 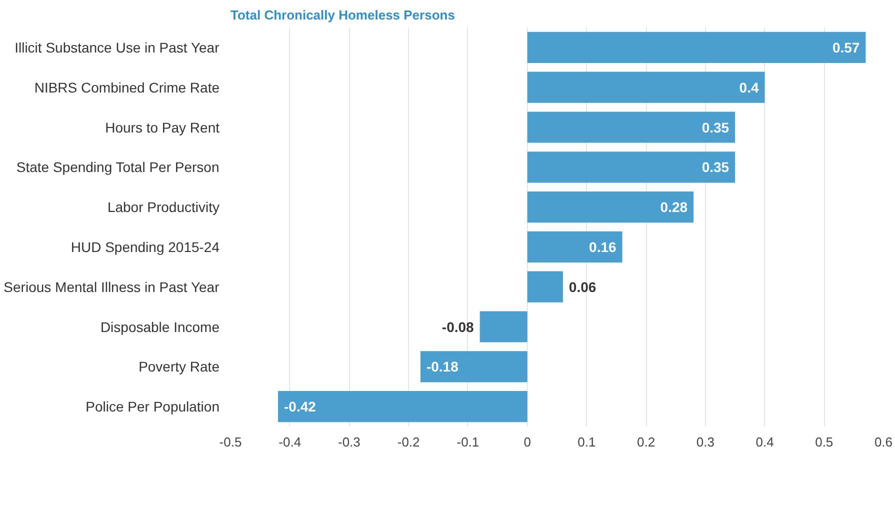 What do you see at coordinates (162, 127) in the screenshot?
I see `y-tick-label: Hours to Pay Rent` at bounding box center [162, 127].